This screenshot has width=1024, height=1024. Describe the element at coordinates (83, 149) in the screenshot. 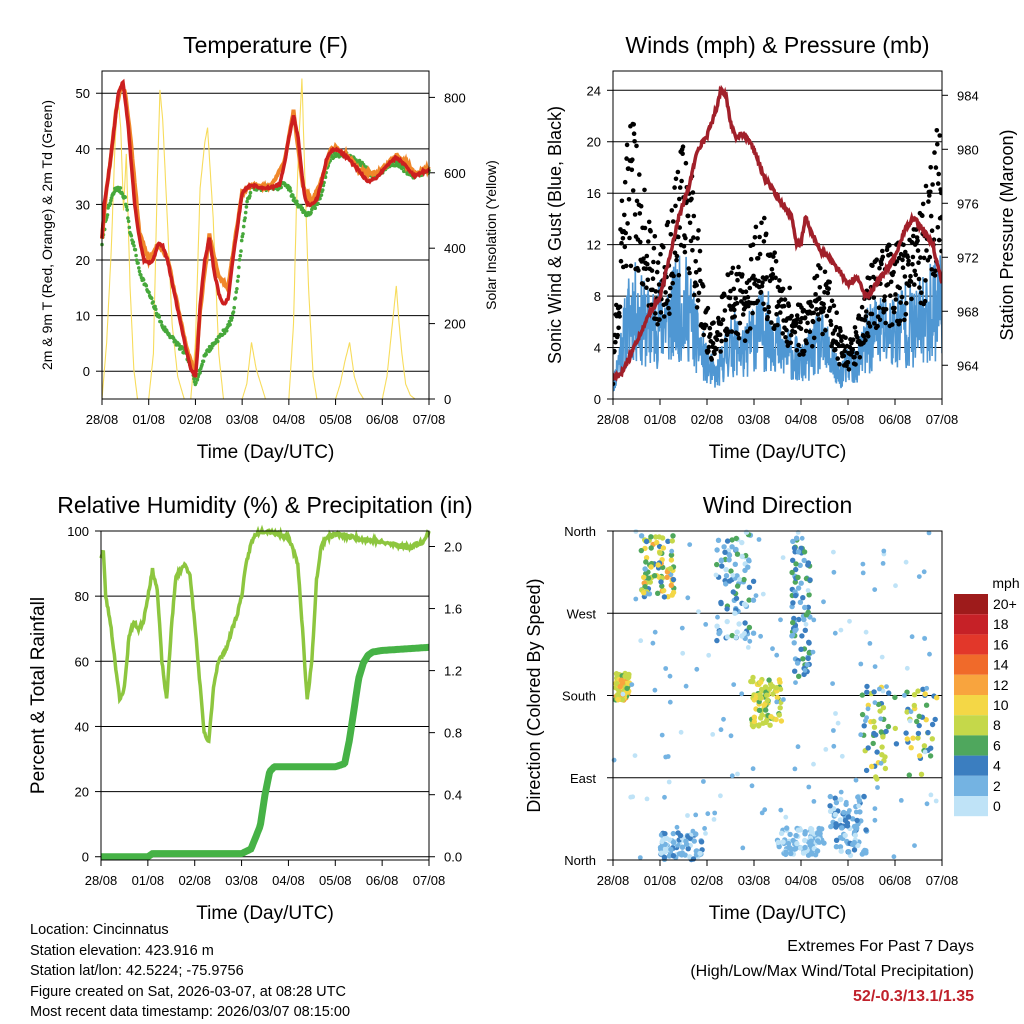

I see `temperature-ytick-label: 40` at that location.